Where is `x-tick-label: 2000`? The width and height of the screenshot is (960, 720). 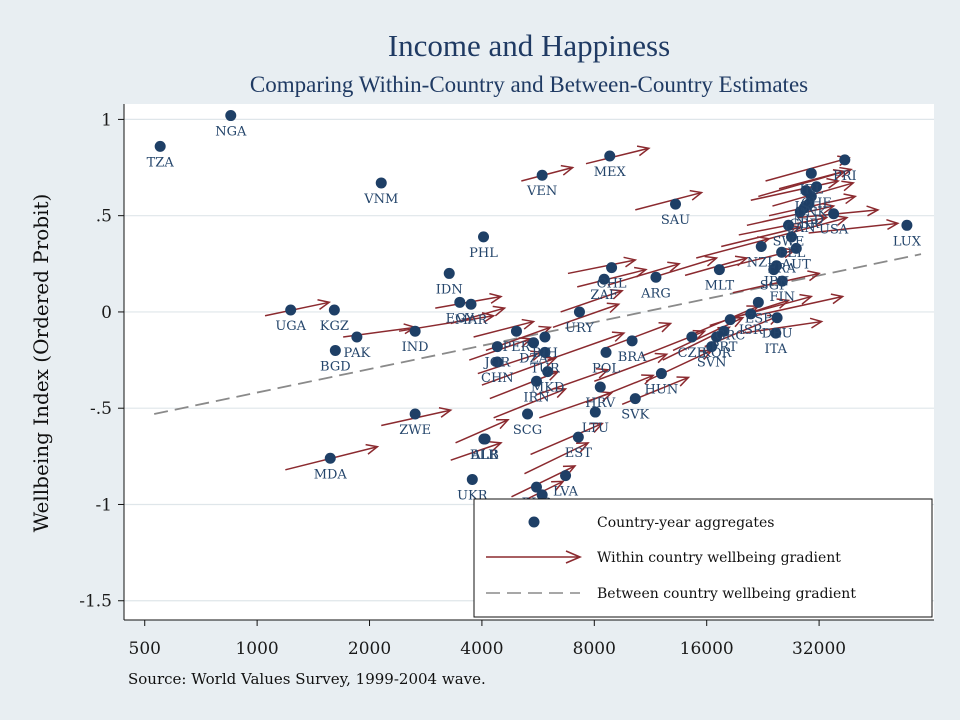
x-tick-label: 2000 is located at coordinates (369, 649).